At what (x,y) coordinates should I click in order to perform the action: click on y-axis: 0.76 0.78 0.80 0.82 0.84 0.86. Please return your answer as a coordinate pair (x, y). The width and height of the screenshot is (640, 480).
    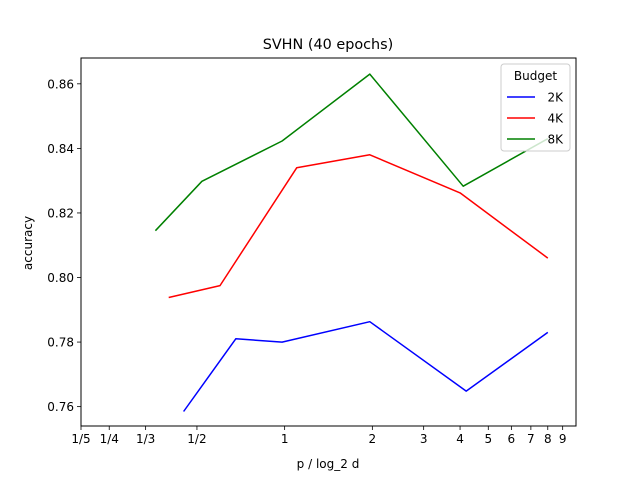
    Looking at the image, I should click on (64, 245).